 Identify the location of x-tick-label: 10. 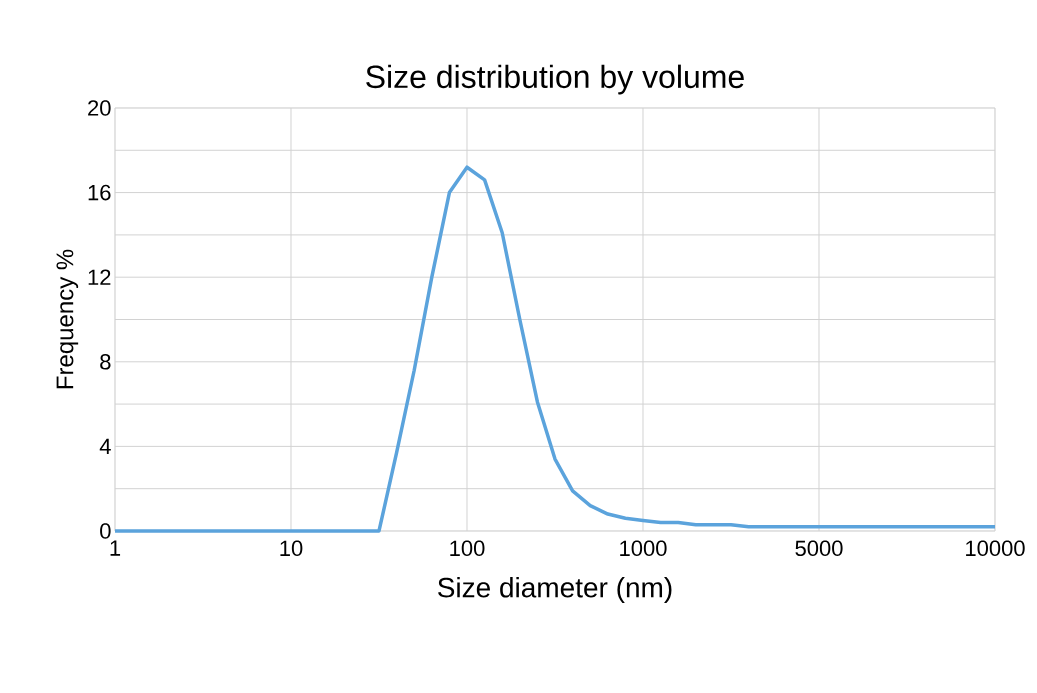
(291, 548).